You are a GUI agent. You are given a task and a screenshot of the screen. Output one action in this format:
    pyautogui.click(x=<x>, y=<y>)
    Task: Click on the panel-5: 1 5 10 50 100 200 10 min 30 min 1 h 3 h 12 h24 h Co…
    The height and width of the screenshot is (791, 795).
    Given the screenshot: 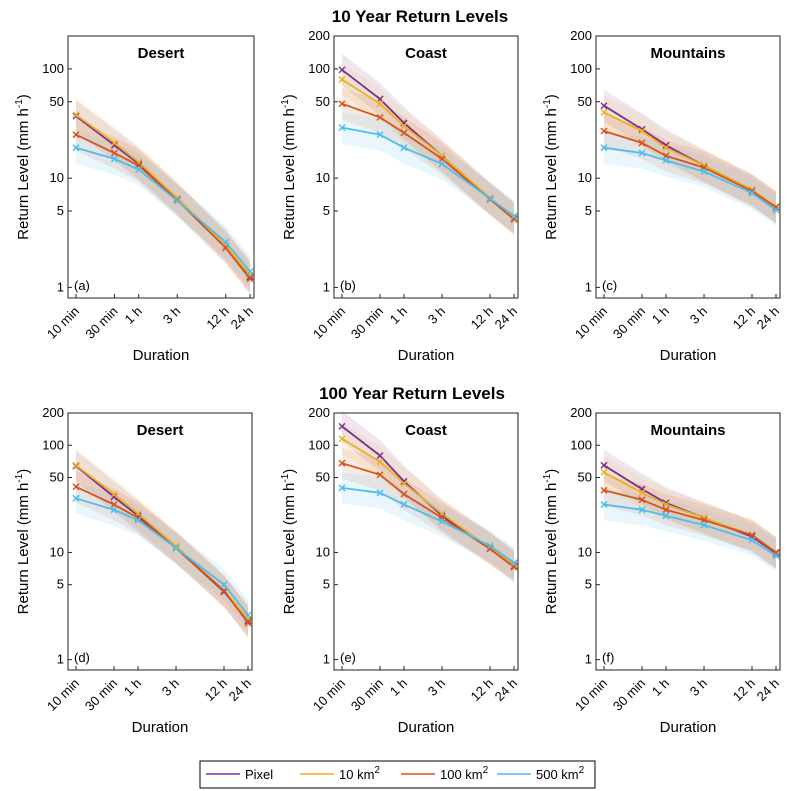 What is the action you would take?
    pyautogui.click(x=400, y=570)
    